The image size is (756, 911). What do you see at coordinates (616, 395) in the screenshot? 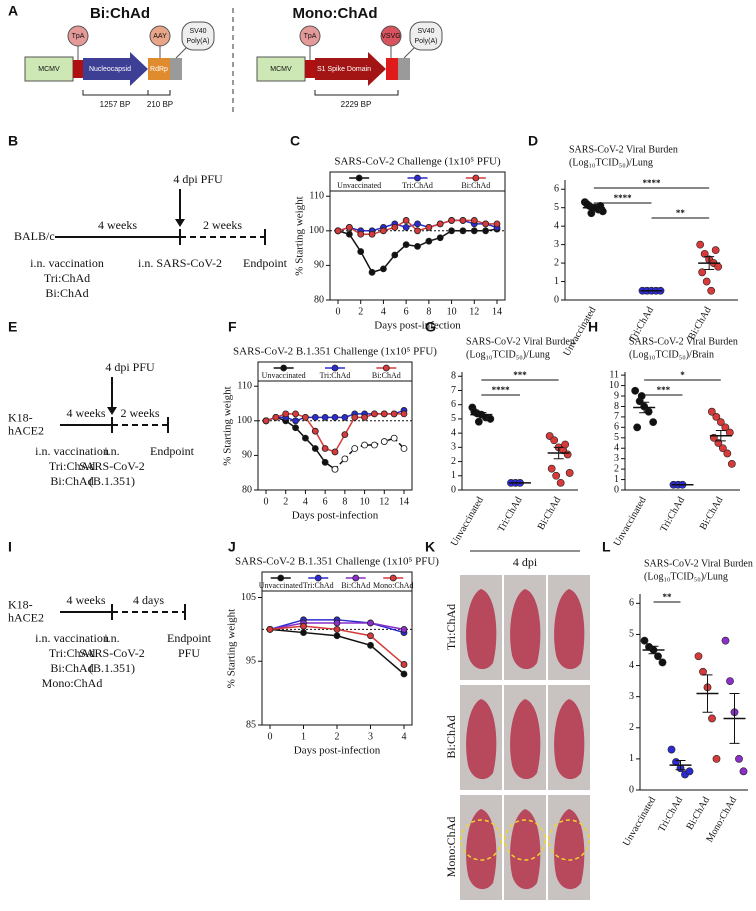
I see `y-tick-label: 9` at bounding box center [616, 395].